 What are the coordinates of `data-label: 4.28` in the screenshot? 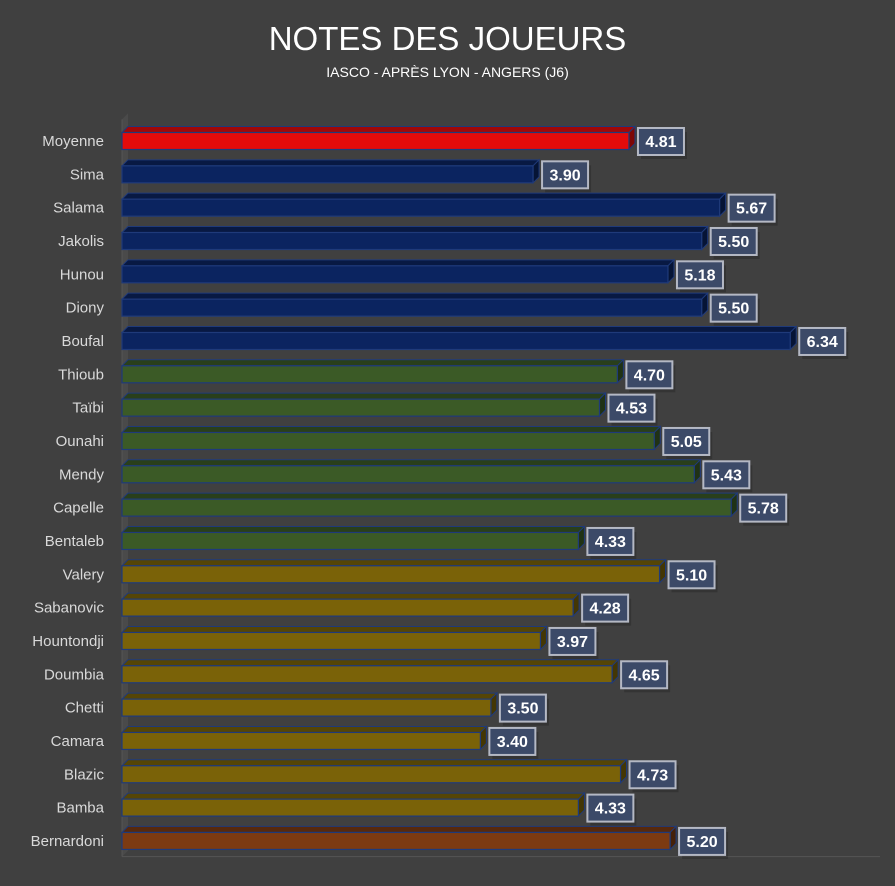 It's located at (605, 609).